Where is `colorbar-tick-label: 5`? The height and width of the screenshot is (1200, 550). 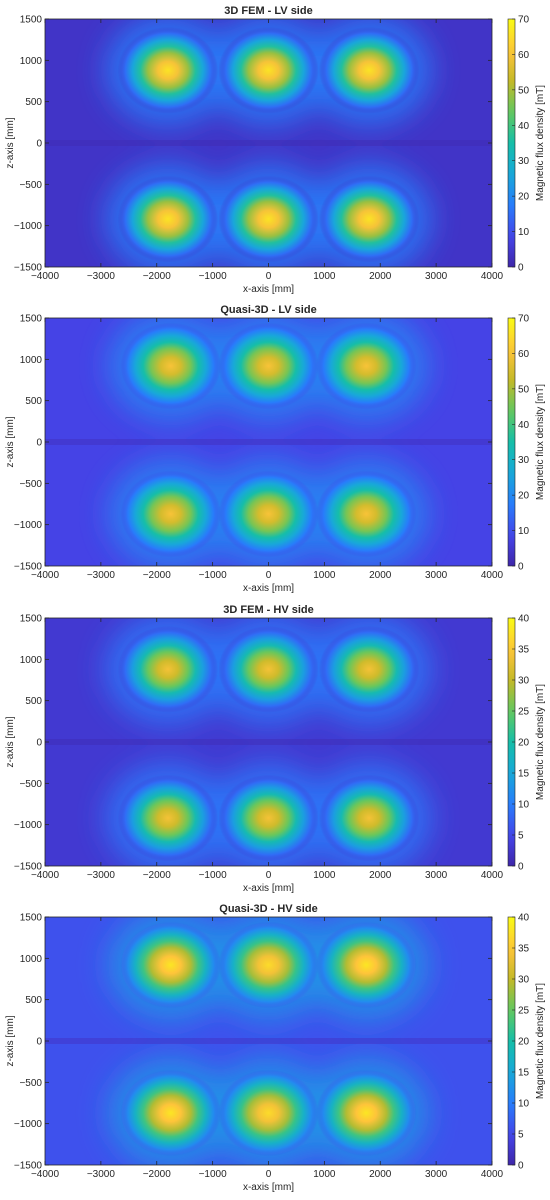
colorbar-tick-label: 5 is located at coordinates (521, 1135).